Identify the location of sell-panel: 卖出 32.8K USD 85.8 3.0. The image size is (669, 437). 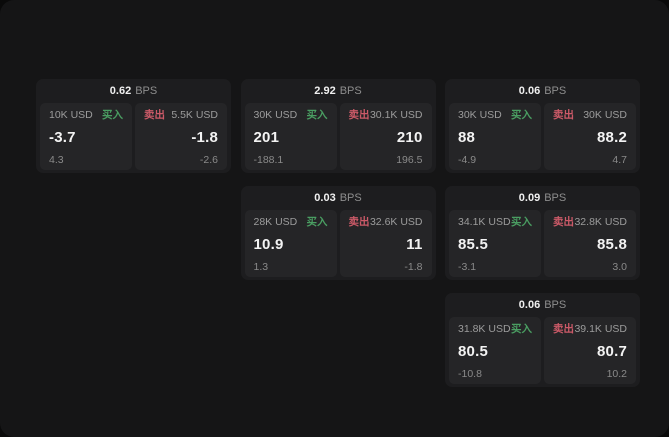
(590, 243).